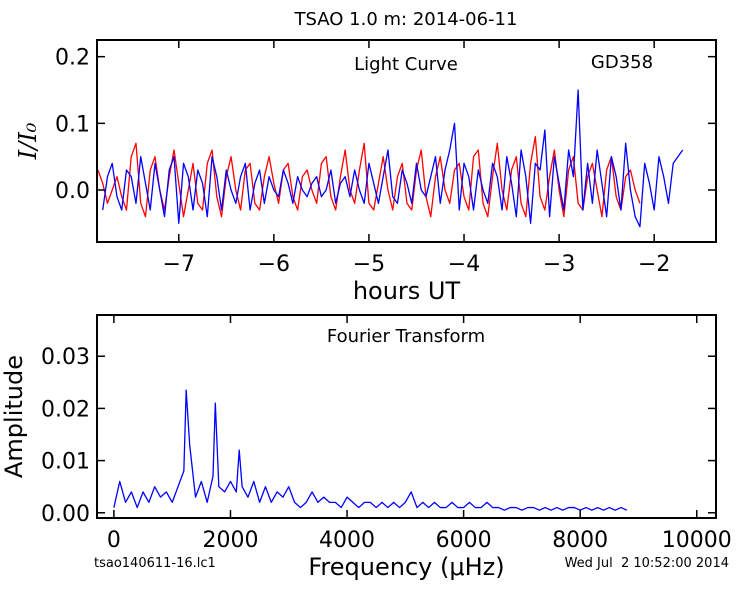 This screenshot has height=593, width=743. Describe the element at coordinates (65, 409) in the screenshot. I see `y-tick-label: 0.02` at that location.